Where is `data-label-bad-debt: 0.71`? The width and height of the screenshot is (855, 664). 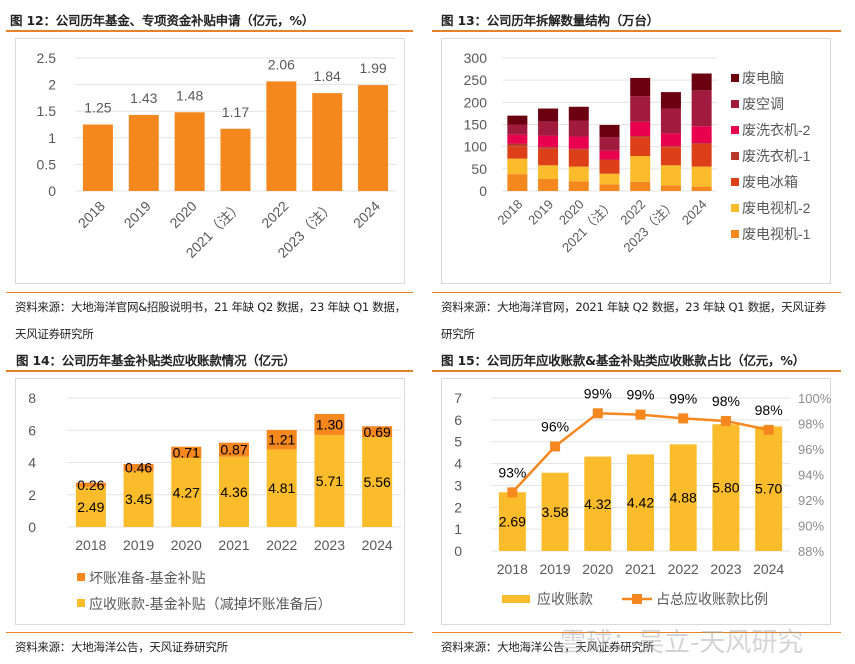 data-label-bad-debt: 0.71 is located at coordinates (186, 452).